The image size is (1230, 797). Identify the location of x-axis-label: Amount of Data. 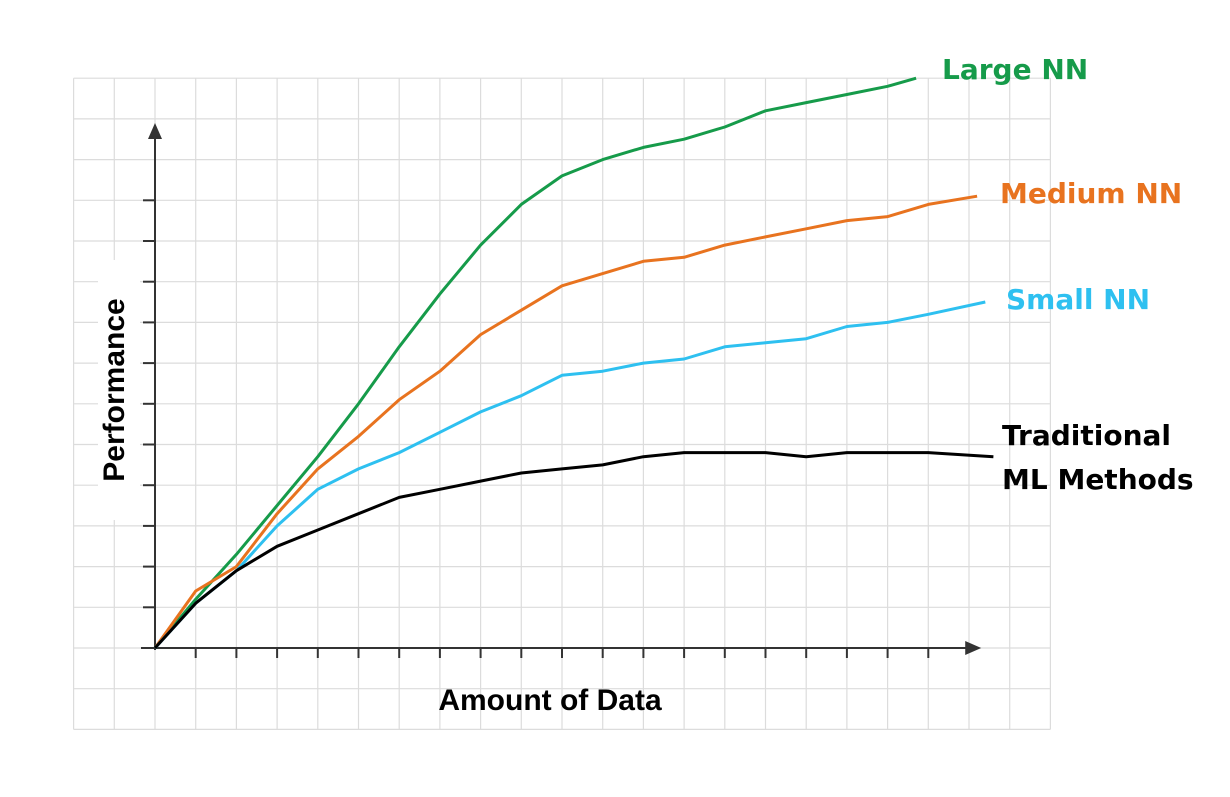
(550, 700).